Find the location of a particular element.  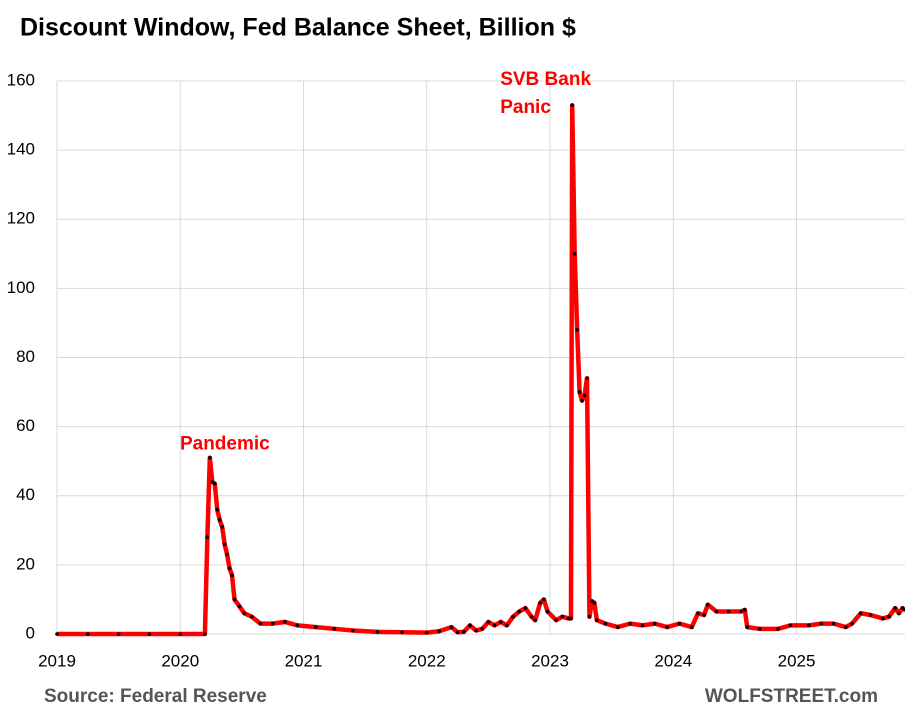

y-tick-label: 40 is located at coordinates (25, 494).